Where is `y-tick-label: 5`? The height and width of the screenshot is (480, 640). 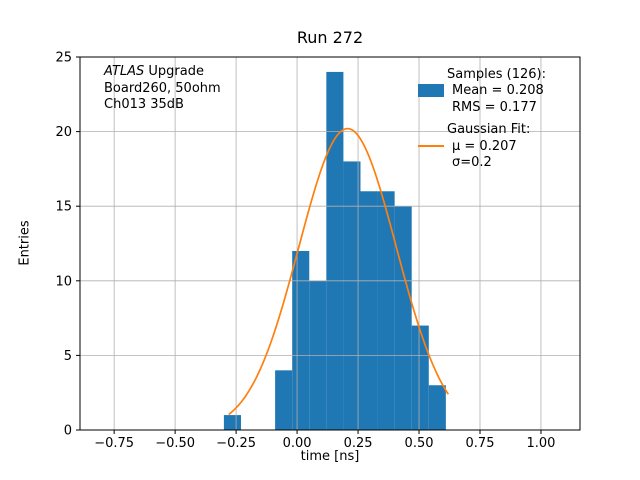
y-tick-label: 5 is located at coordinates (68, 356).